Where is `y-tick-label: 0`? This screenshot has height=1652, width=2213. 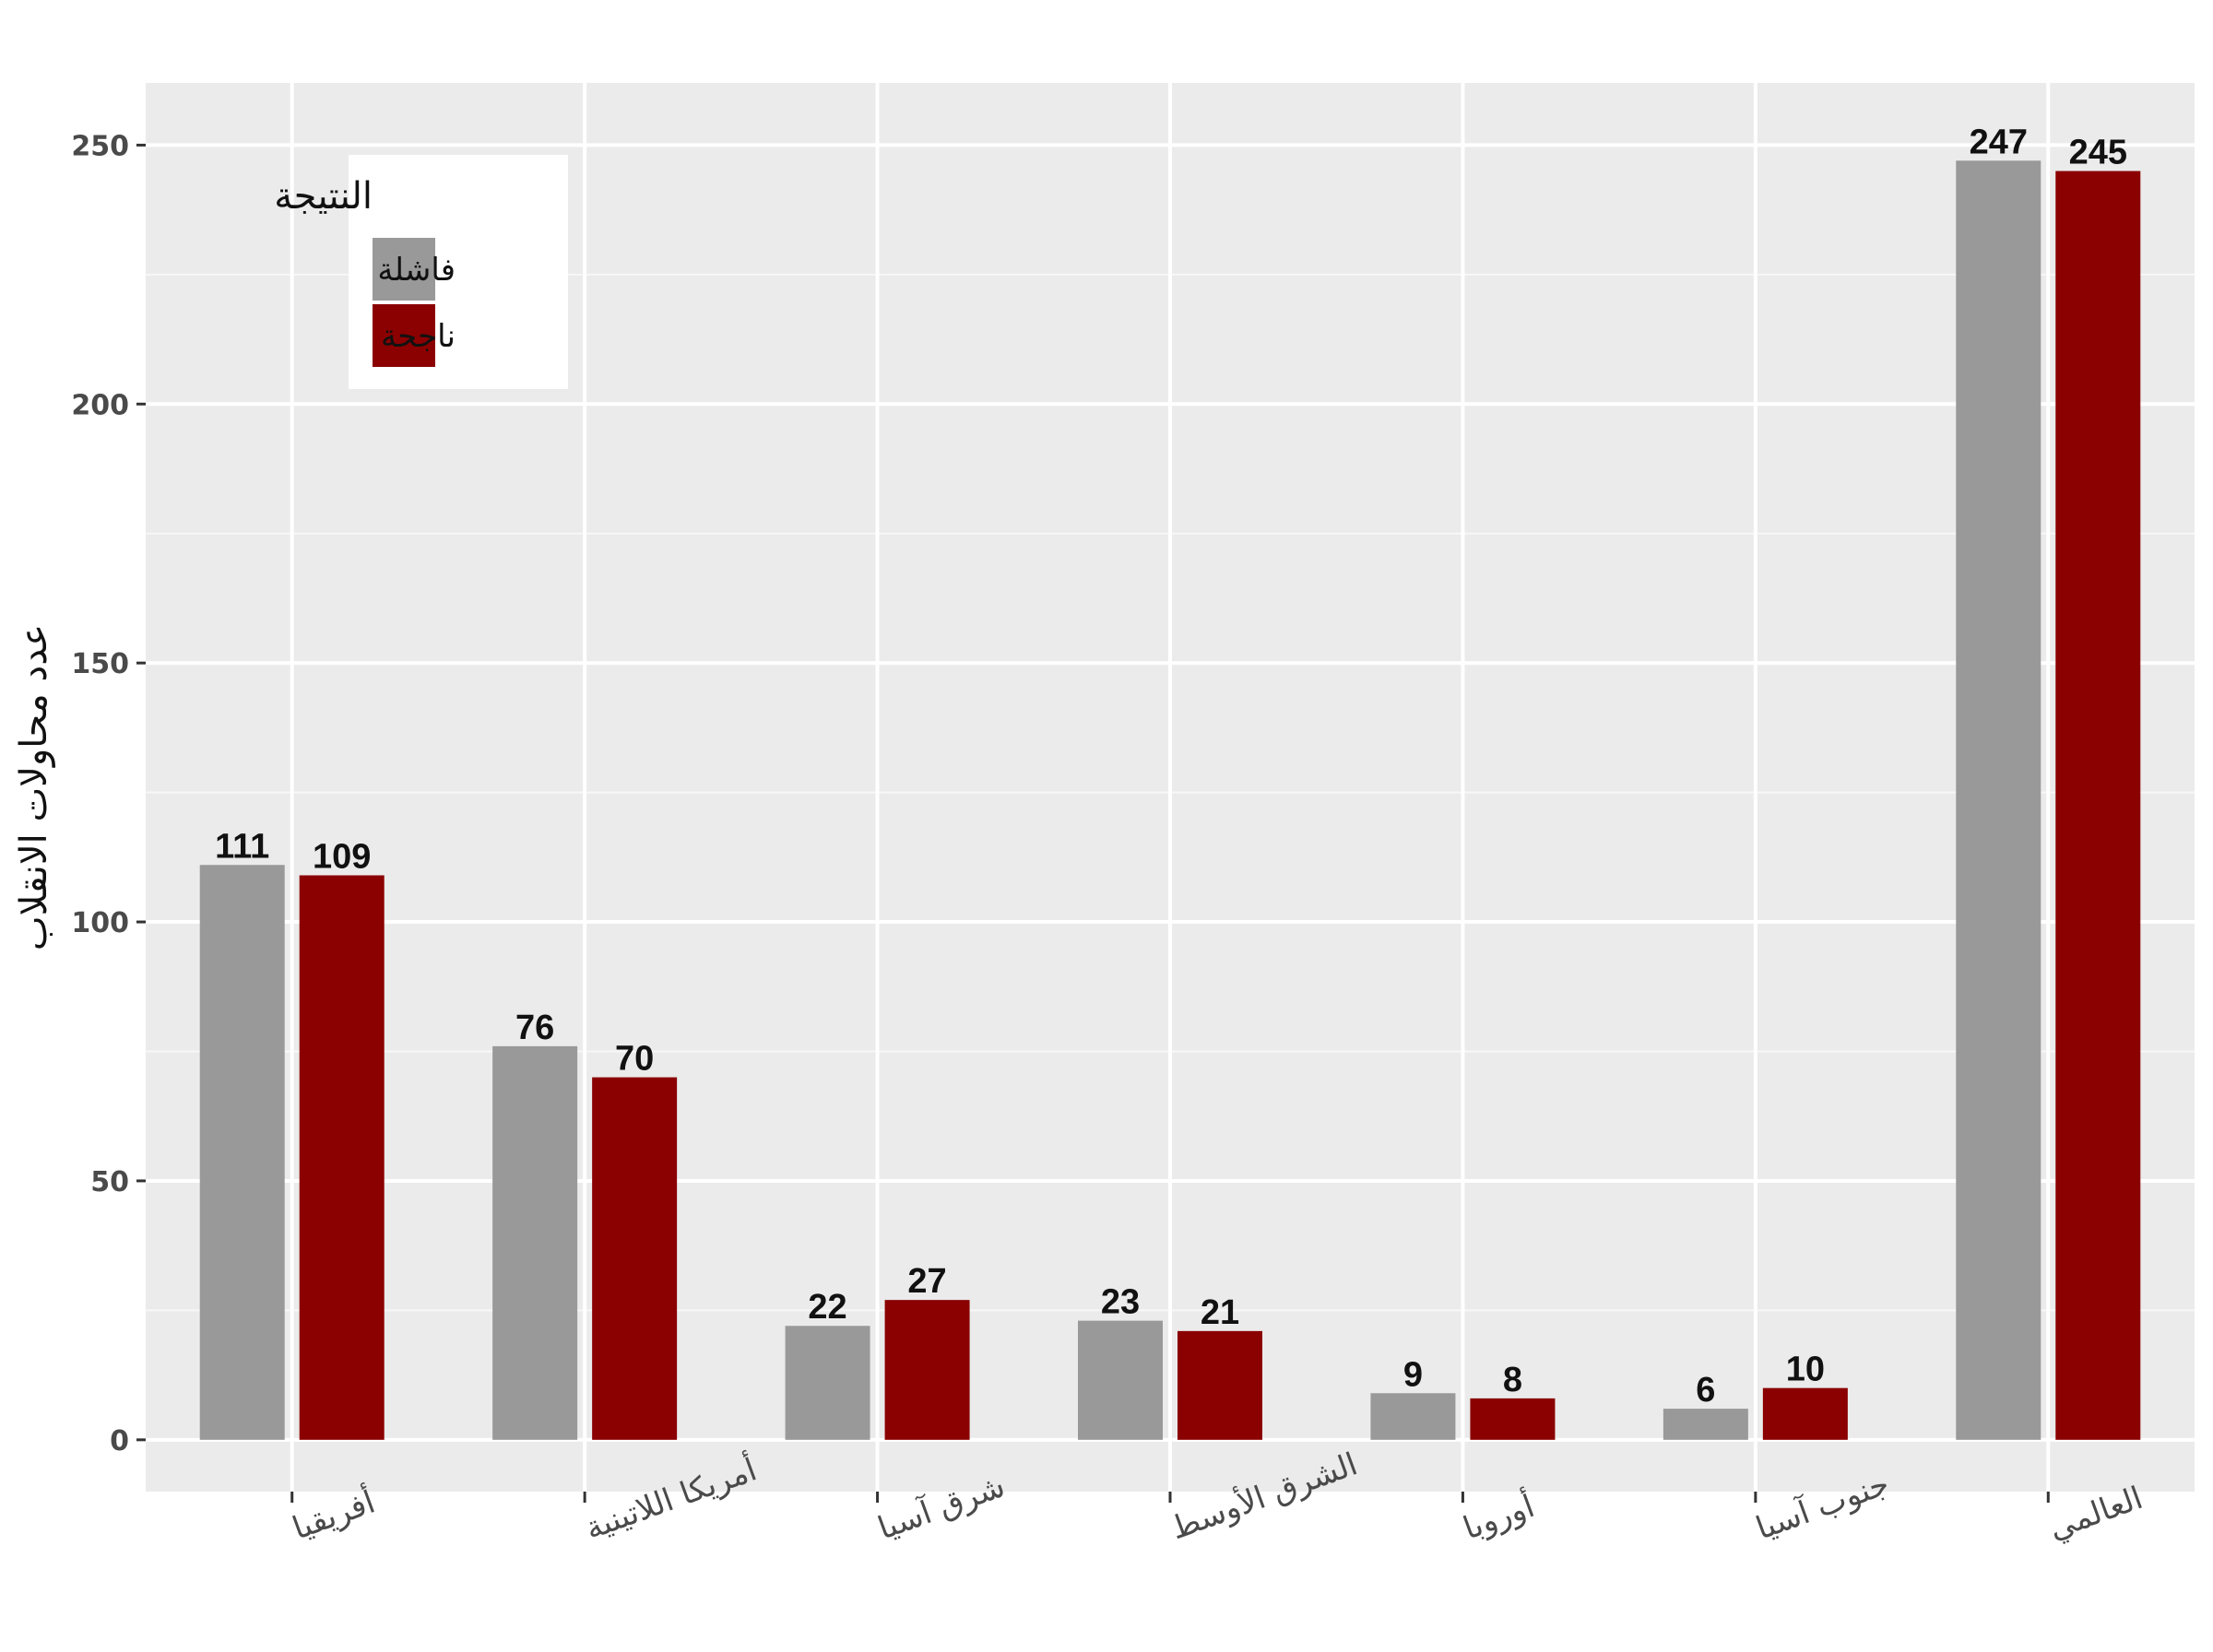 y-tick-label: 0 is located at coordinates (119, 1441).